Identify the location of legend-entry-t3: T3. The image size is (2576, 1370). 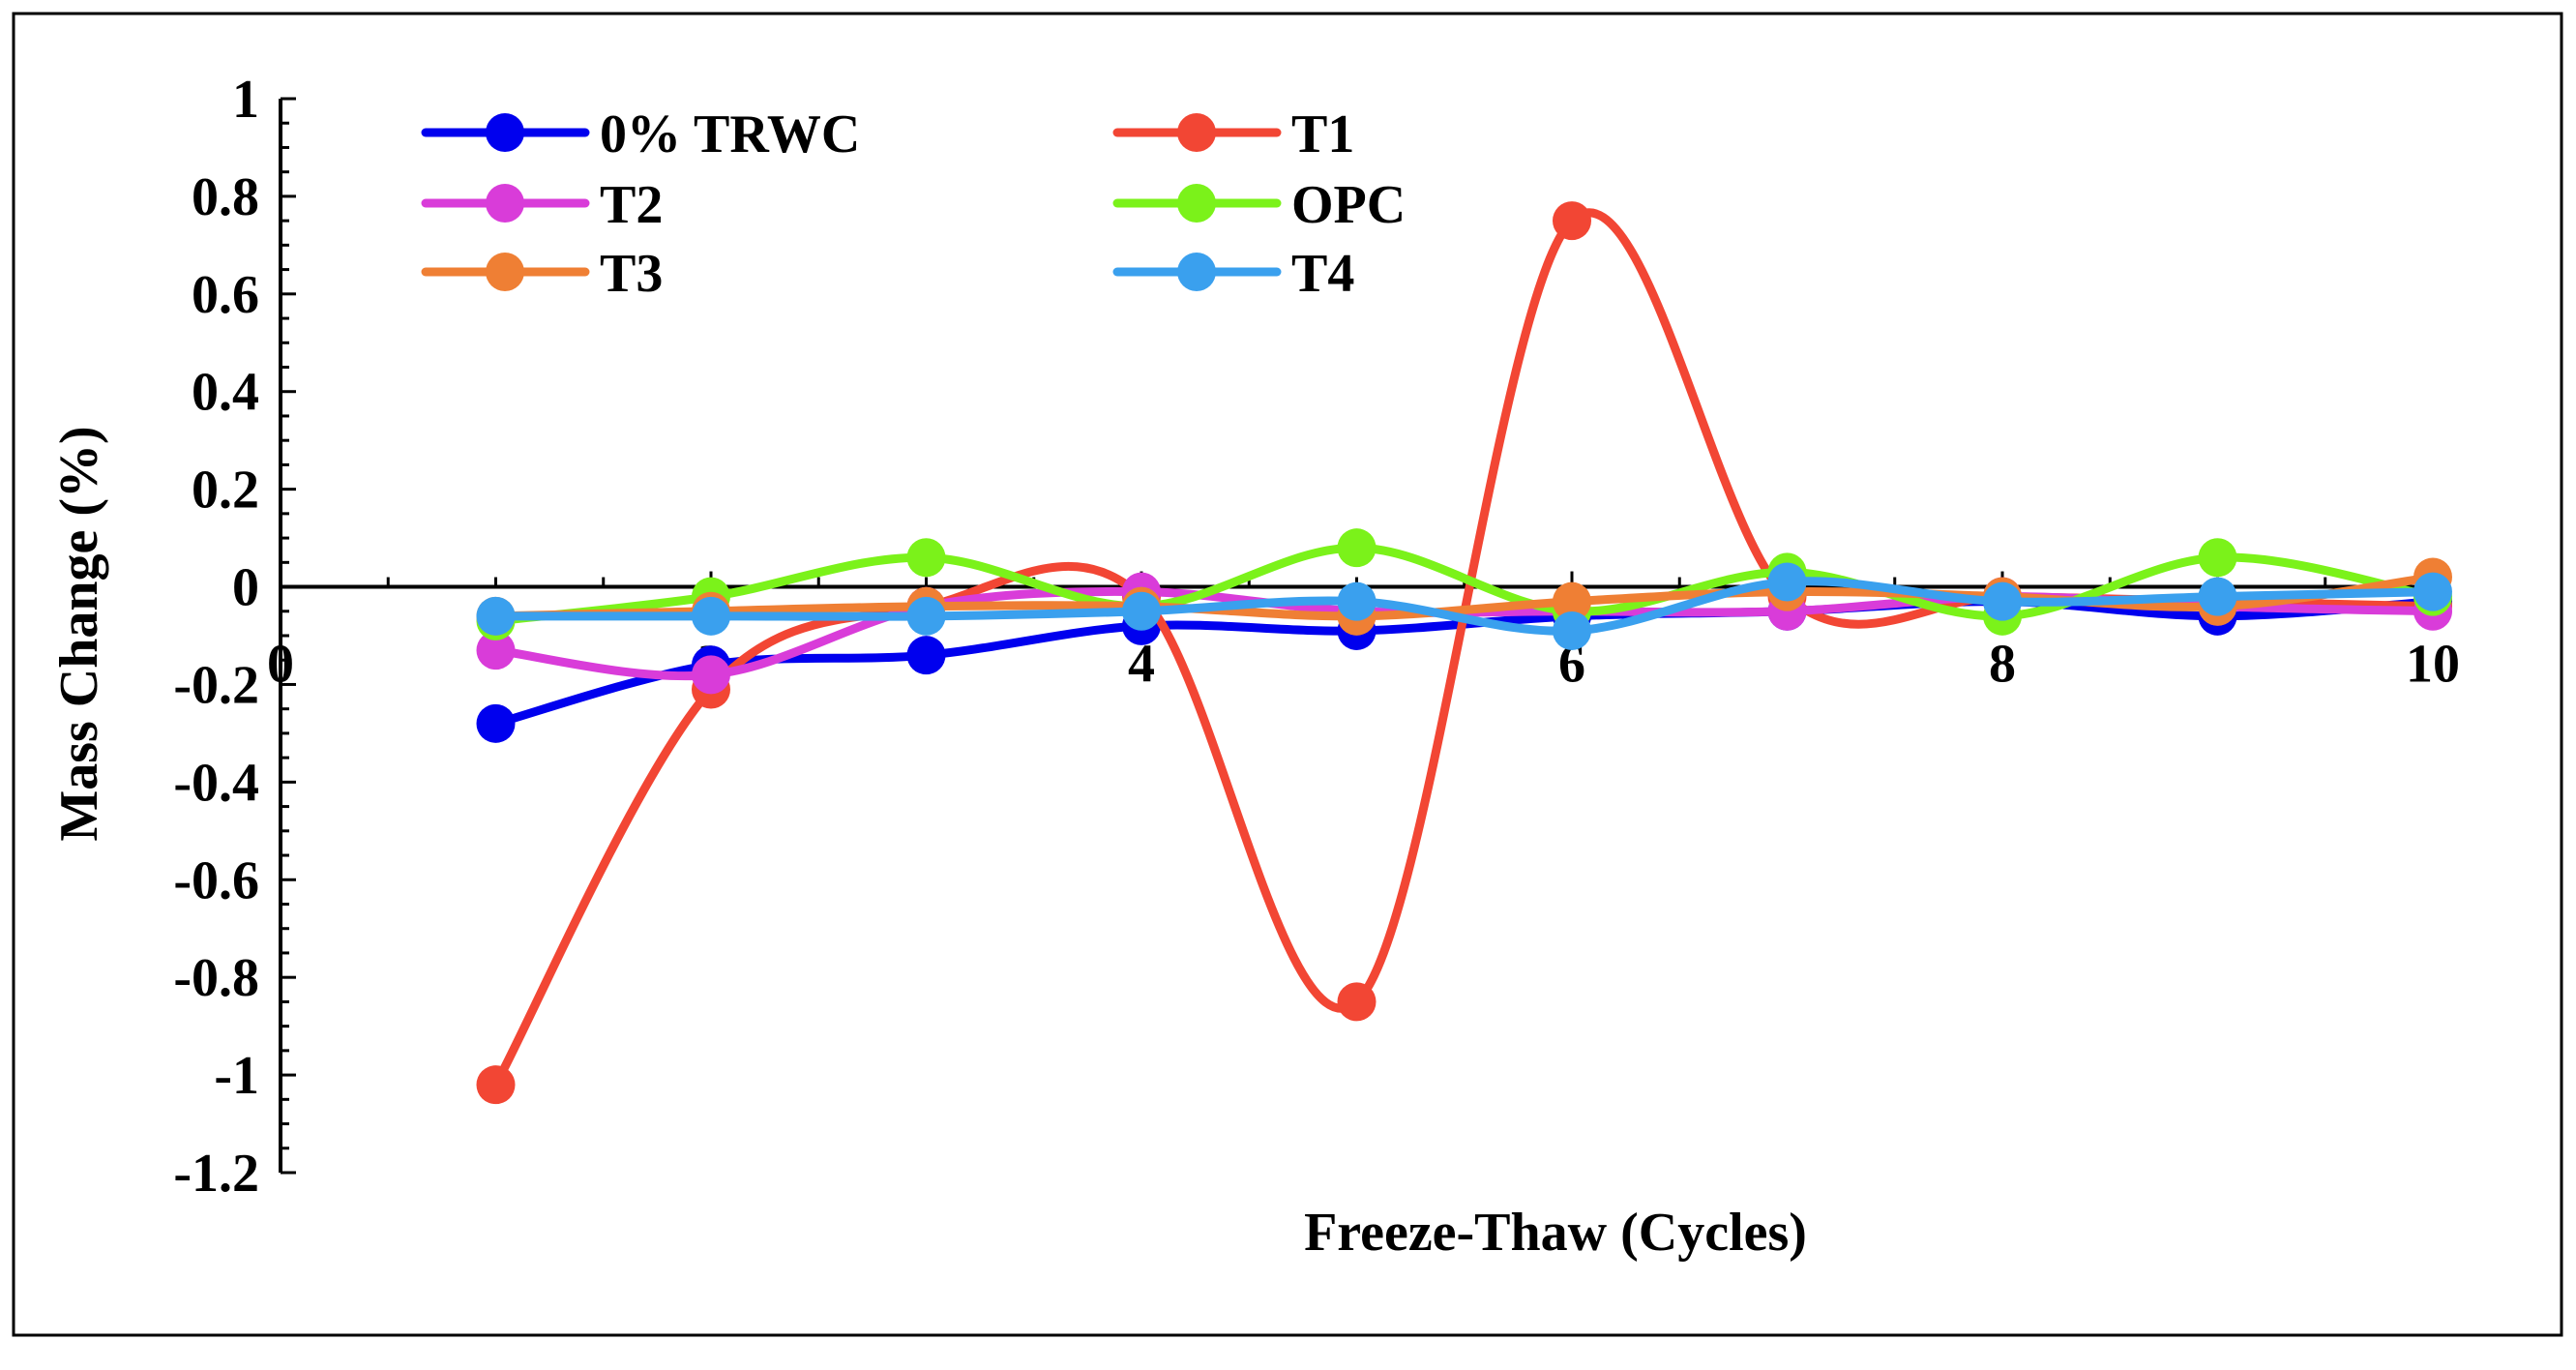
(542, 274).